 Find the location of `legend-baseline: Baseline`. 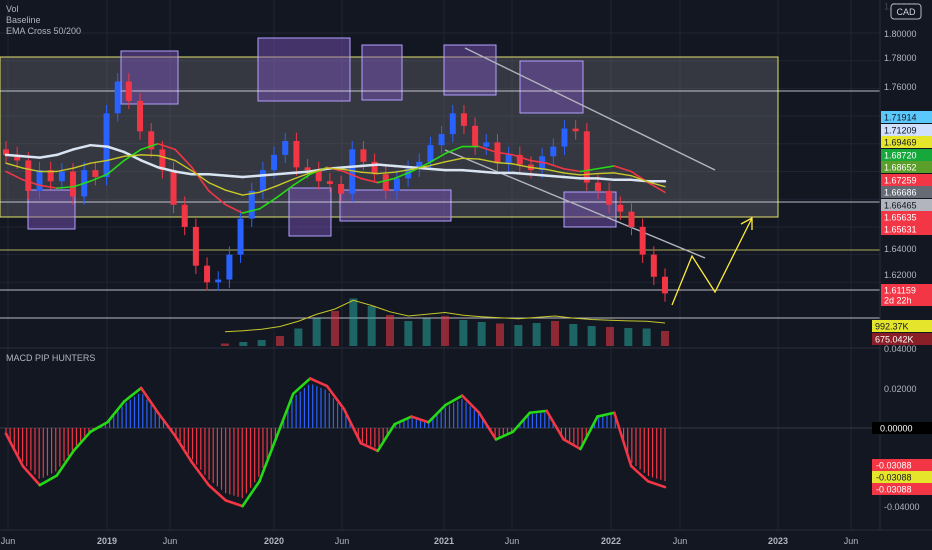

legend-baseline: Baseline is located at coordinates (23, 20).